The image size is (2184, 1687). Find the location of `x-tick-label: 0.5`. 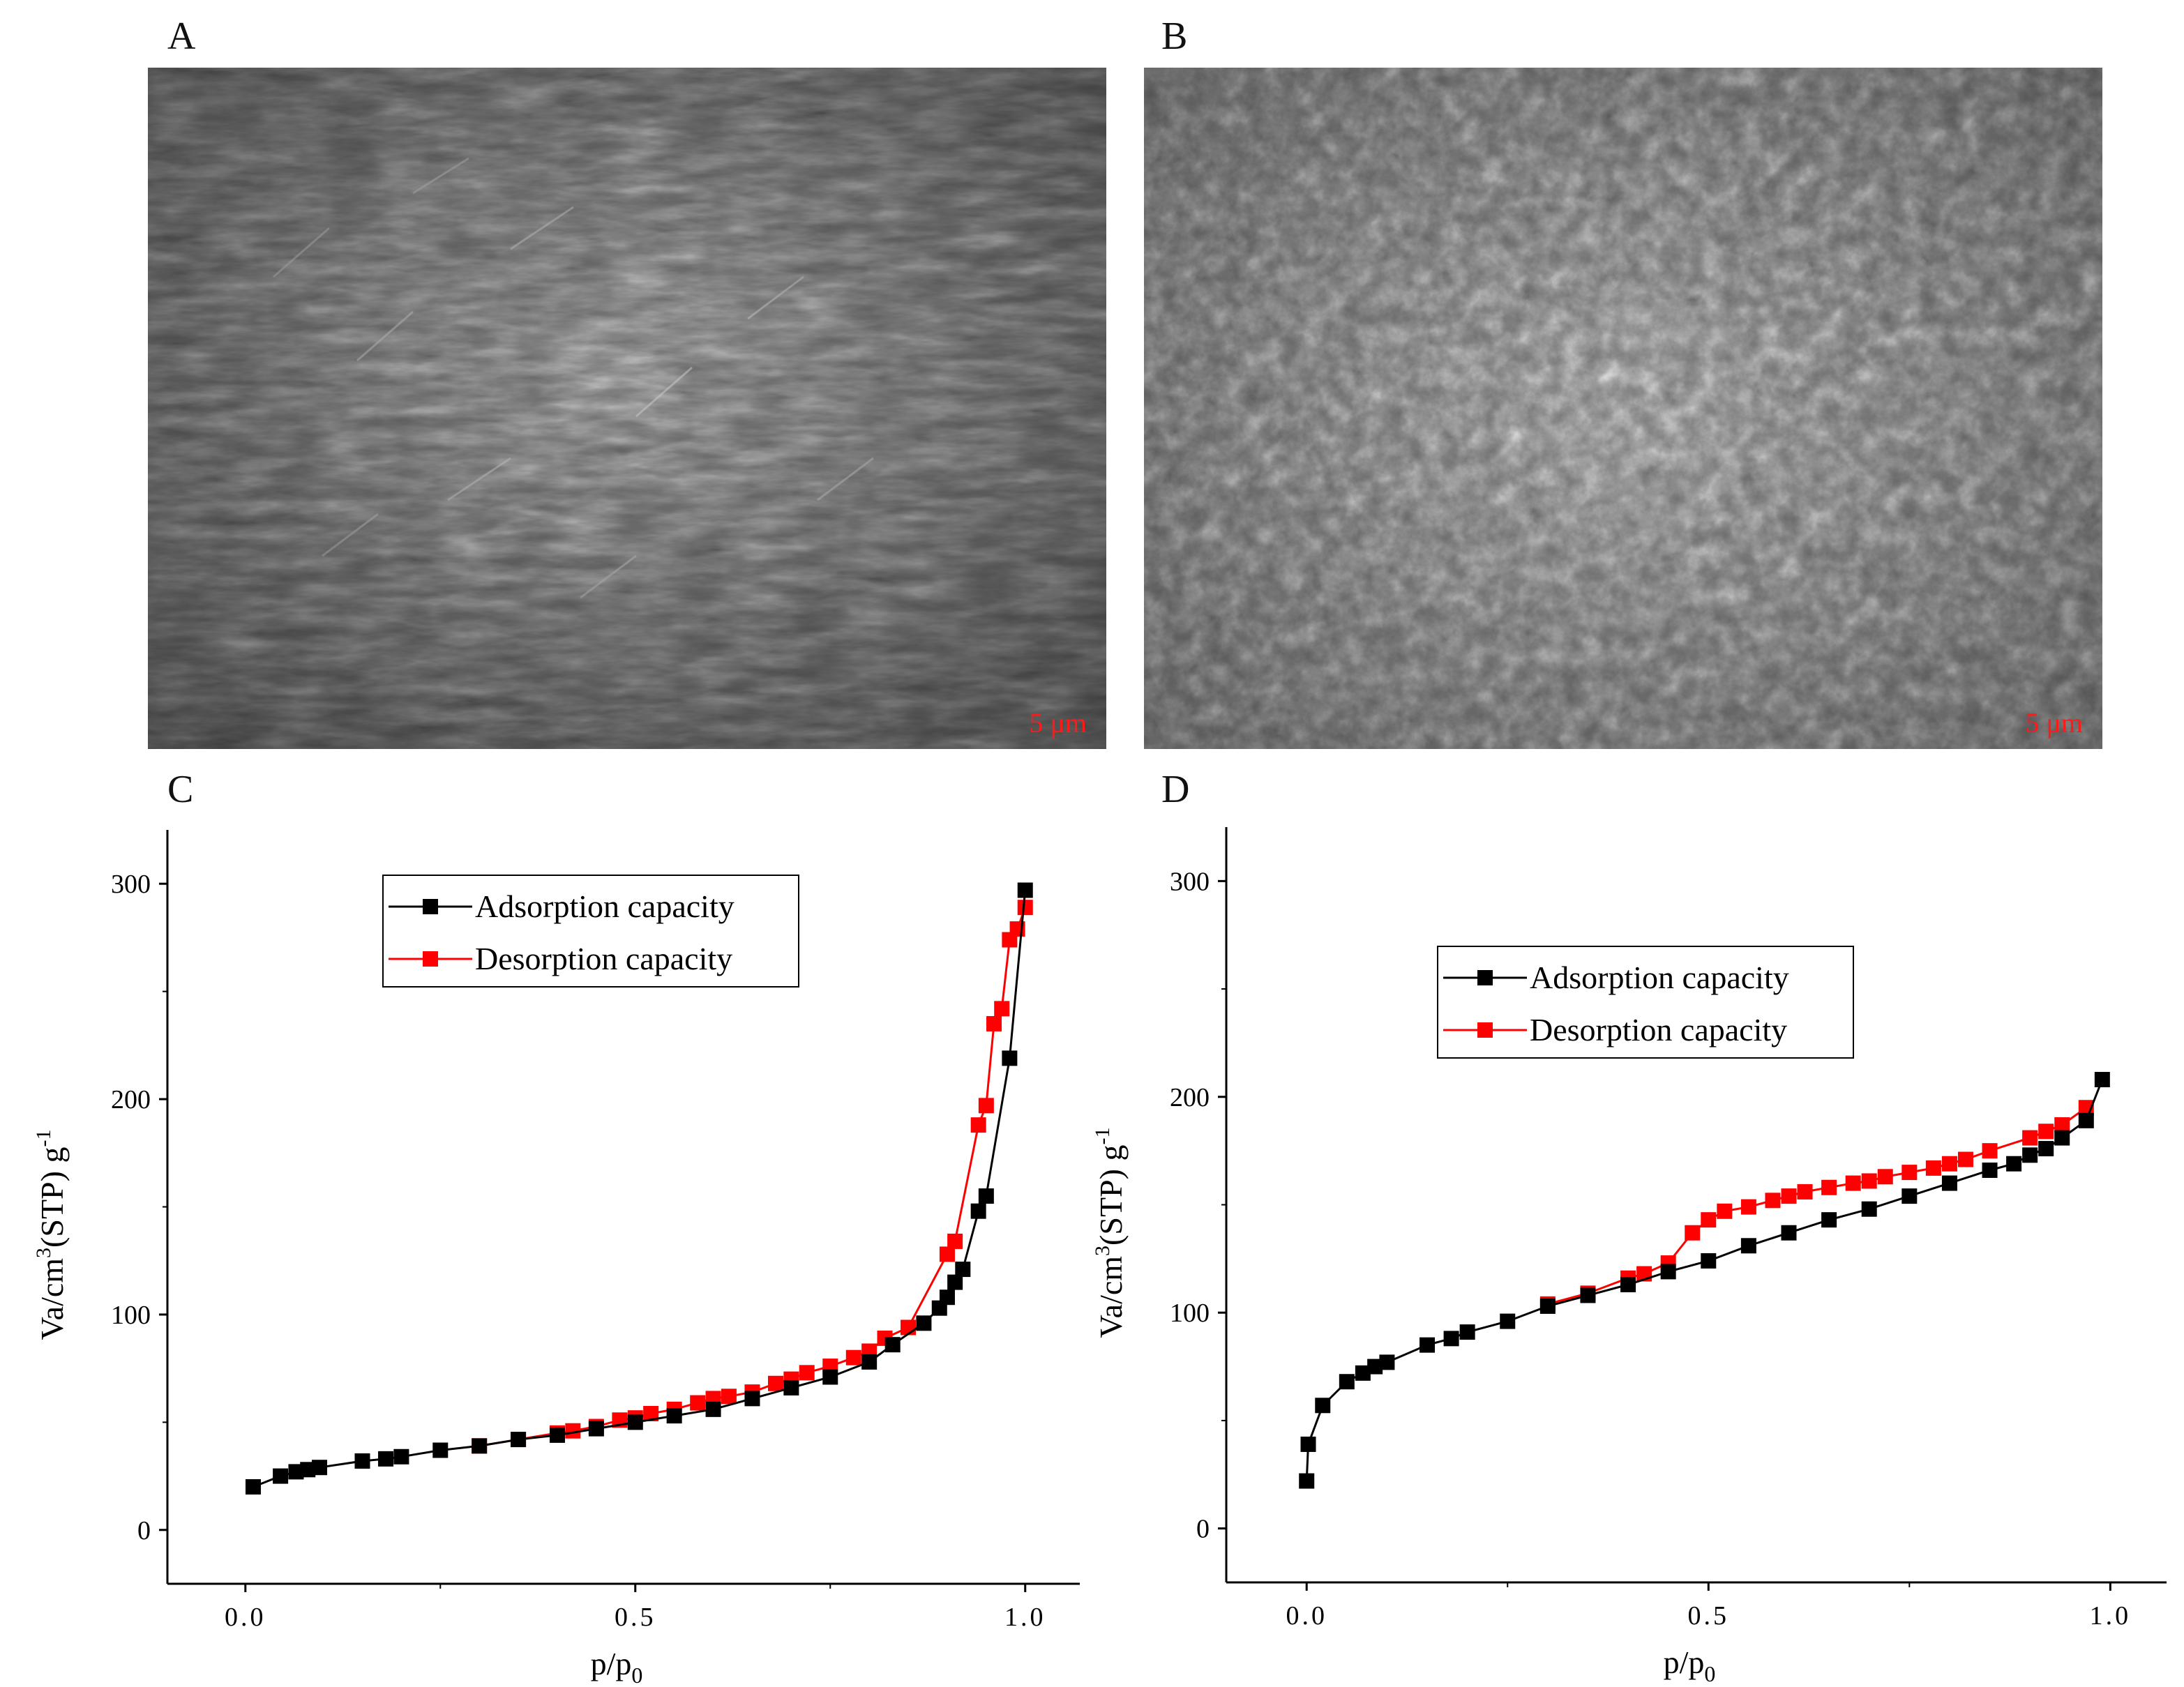

x-tick-label: 0.5 is located at coordinates (635, 1617).